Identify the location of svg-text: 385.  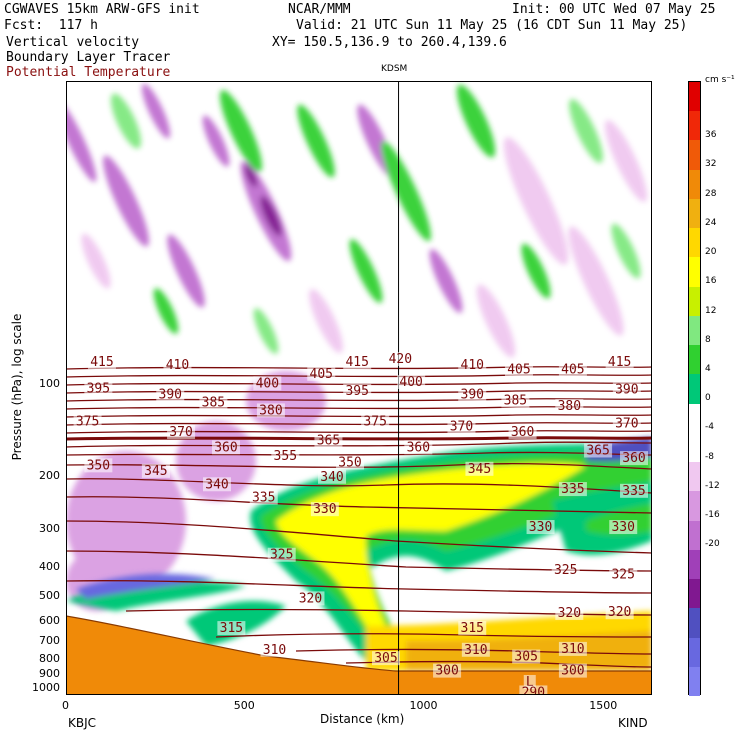
(213, 403).